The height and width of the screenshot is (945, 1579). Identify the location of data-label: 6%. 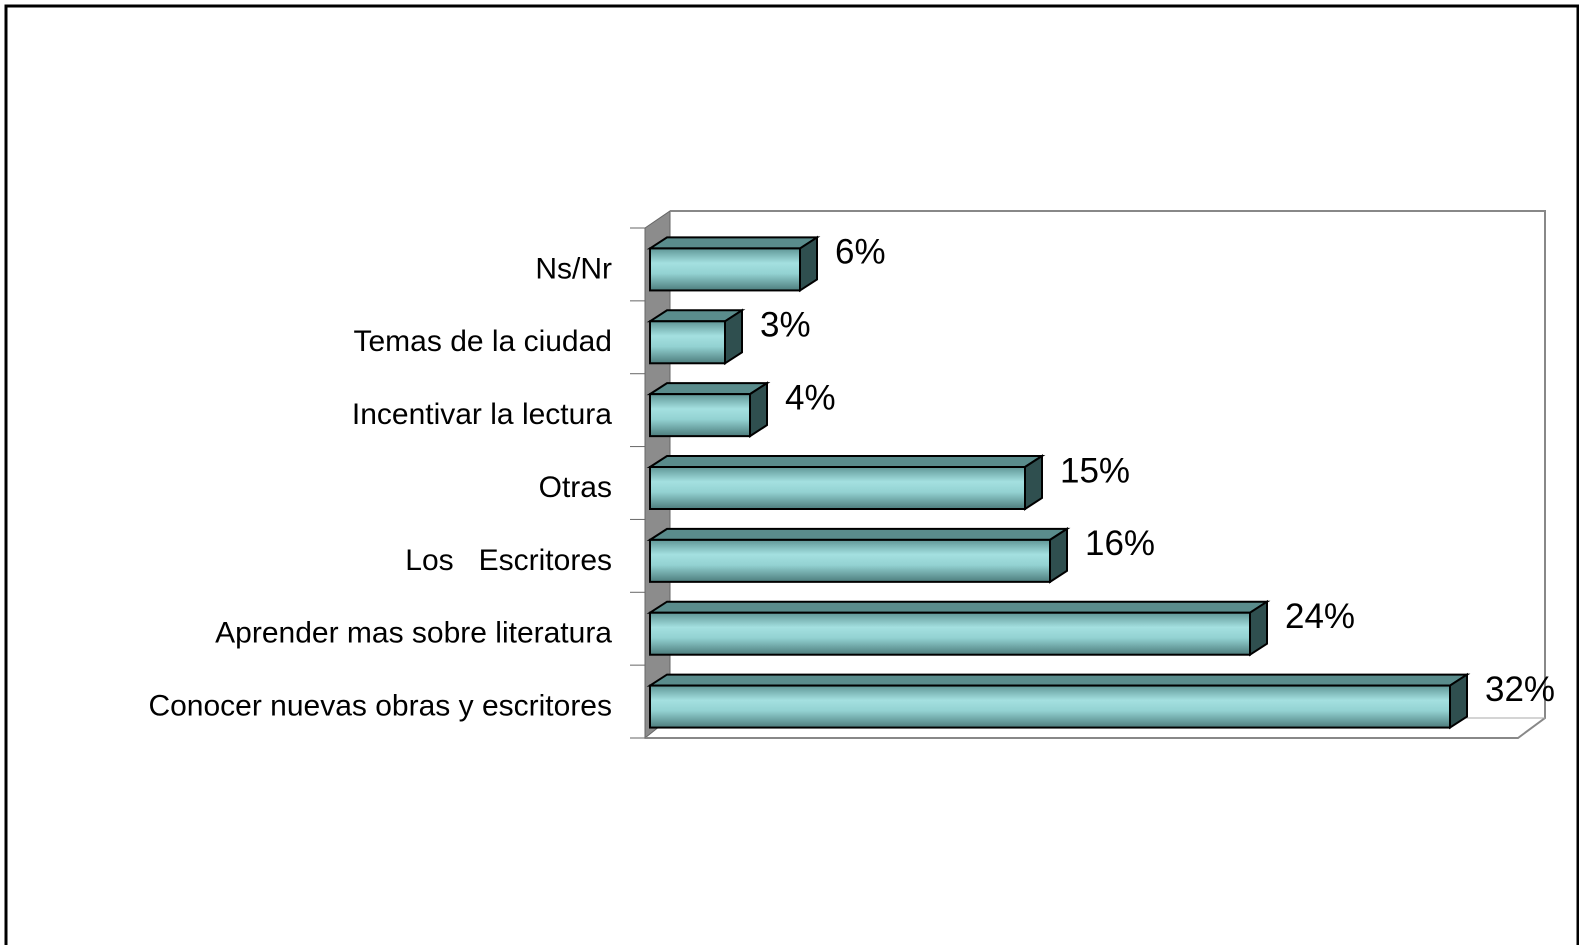
(860, 252).